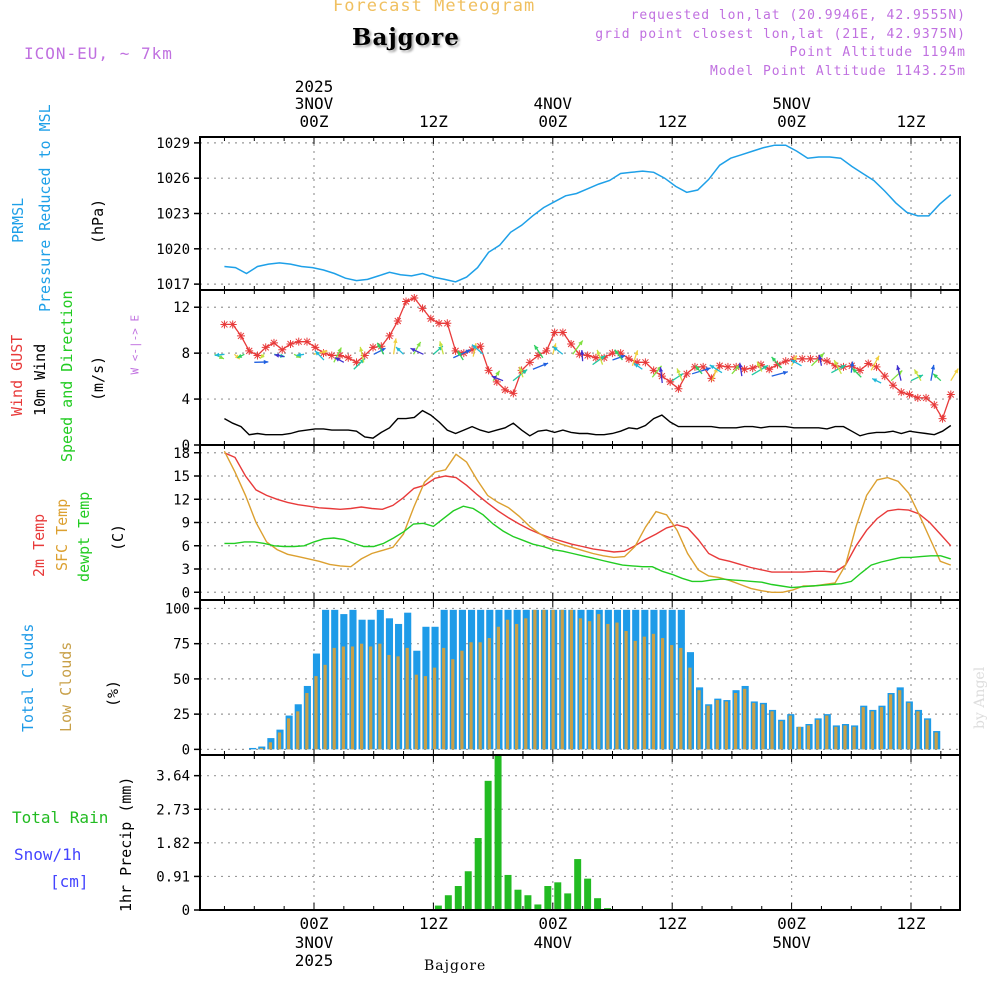  I want to click on top-time-tick-label: 12Z, so click(911, 121).